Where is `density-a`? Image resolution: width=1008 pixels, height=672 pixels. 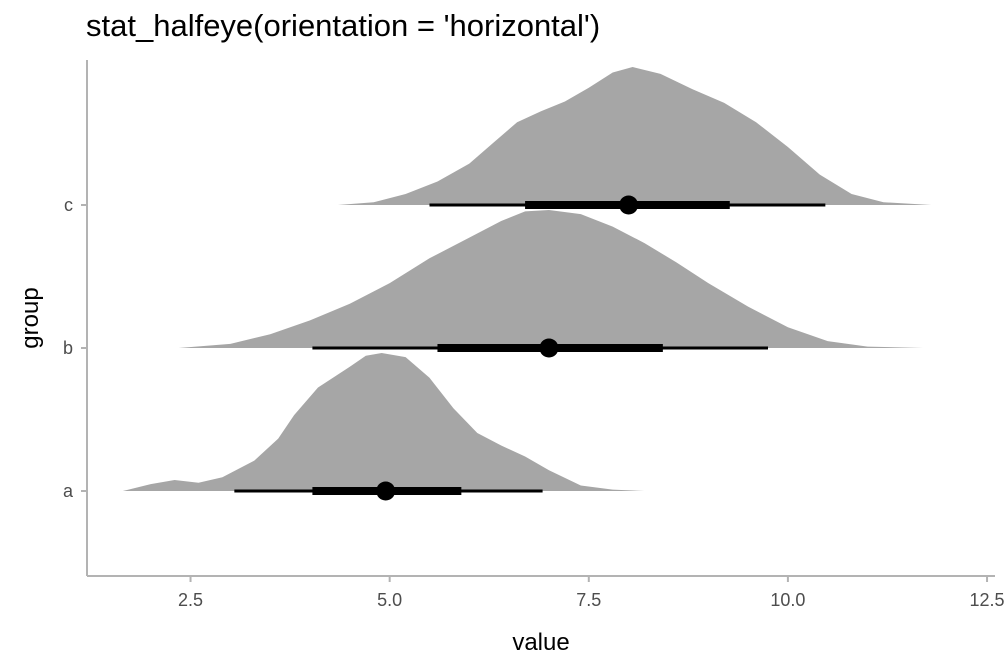 density-a is located at coordinates (383, 422).